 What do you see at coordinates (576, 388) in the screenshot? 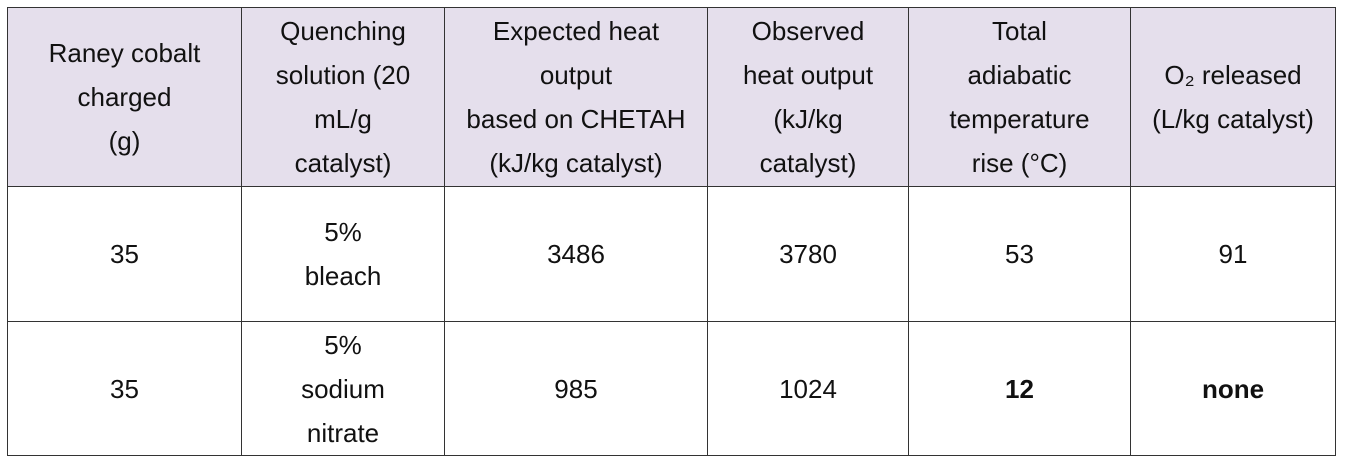
I see `table-cell: 985` at bounding box center [576, 388].